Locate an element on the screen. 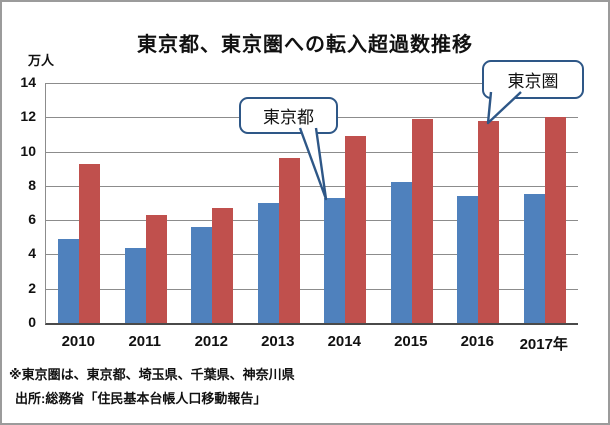 This screenshot has height=425, width=610. bar-tokyo-to-2016 is located at coordinates (468, 259).